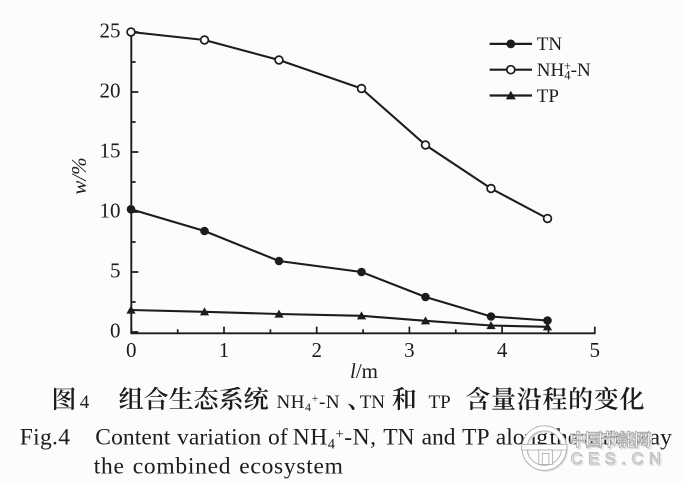 The width and height of the screenshot is (683, 482). What do you see at coordinates (335, 439) in the screenshot?
I see `svg-text: NH4+-N,` at bounding box center [335, 439].